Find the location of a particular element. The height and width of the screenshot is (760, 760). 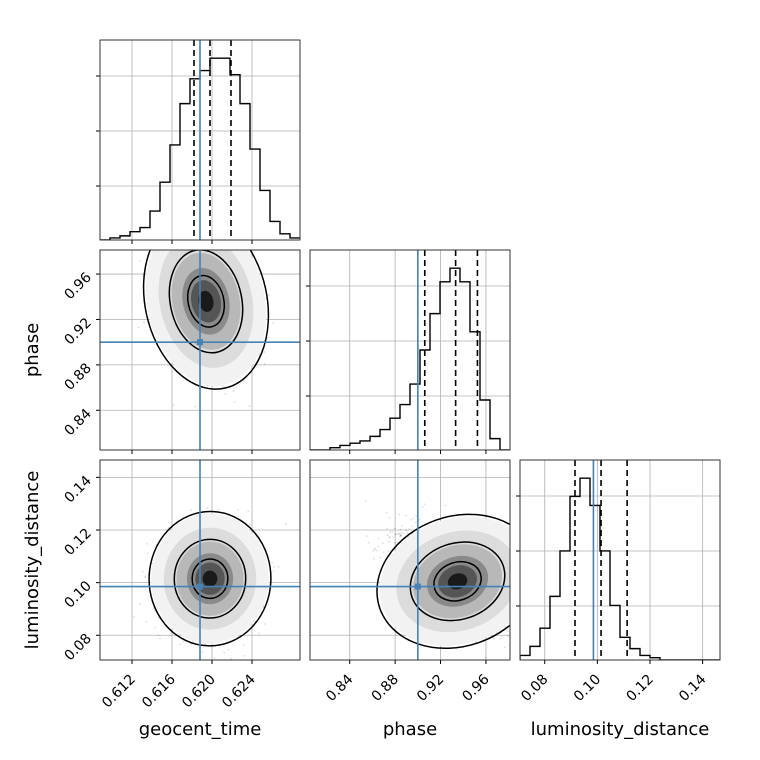

y-tick-label: 0.12 is located at coordinates (77, 542).